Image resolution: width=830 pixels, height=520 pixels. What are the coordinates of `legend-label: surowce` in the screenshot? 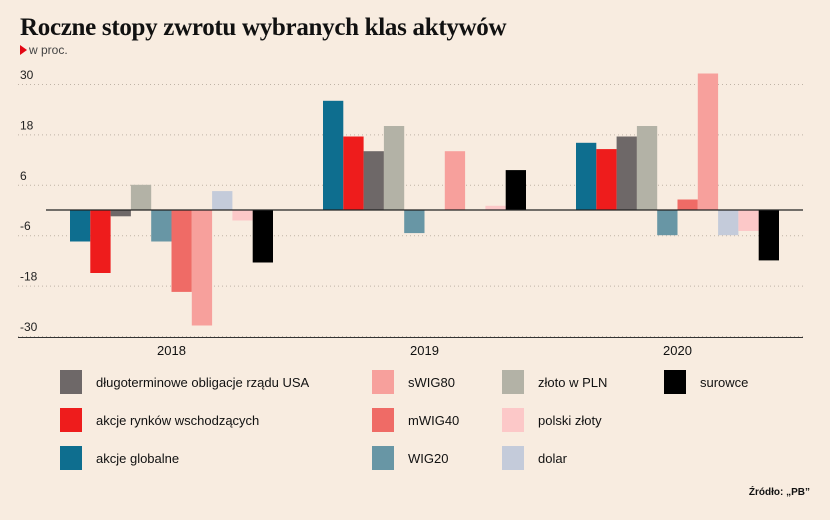 It's located at (724, 382).